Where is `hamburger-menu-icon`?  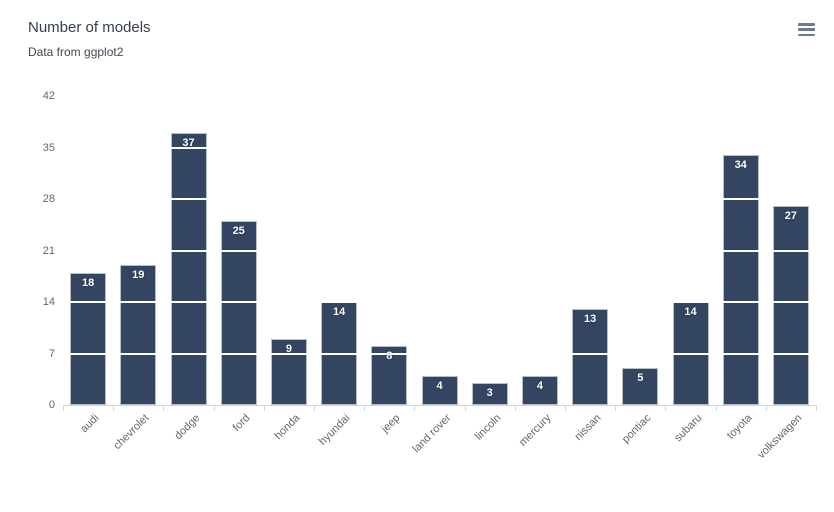
hamburger-menu-icon is located at coordinates (806, 29).